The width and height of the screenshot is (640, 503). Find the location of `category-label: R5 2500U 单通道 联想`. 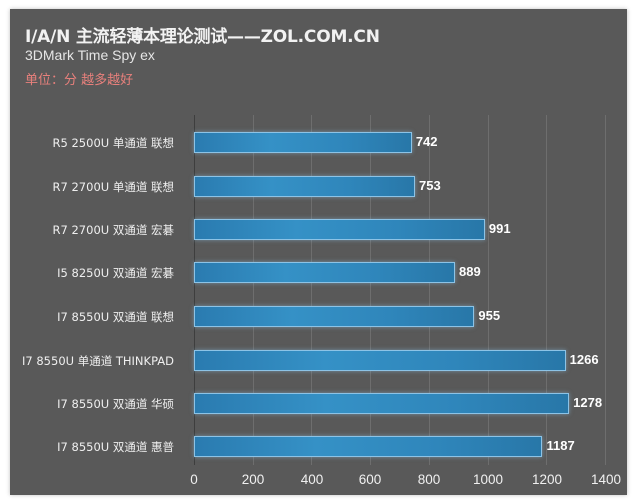

category-label: R5 2500U 单通道 联想 is located at coordinates (113, 143).